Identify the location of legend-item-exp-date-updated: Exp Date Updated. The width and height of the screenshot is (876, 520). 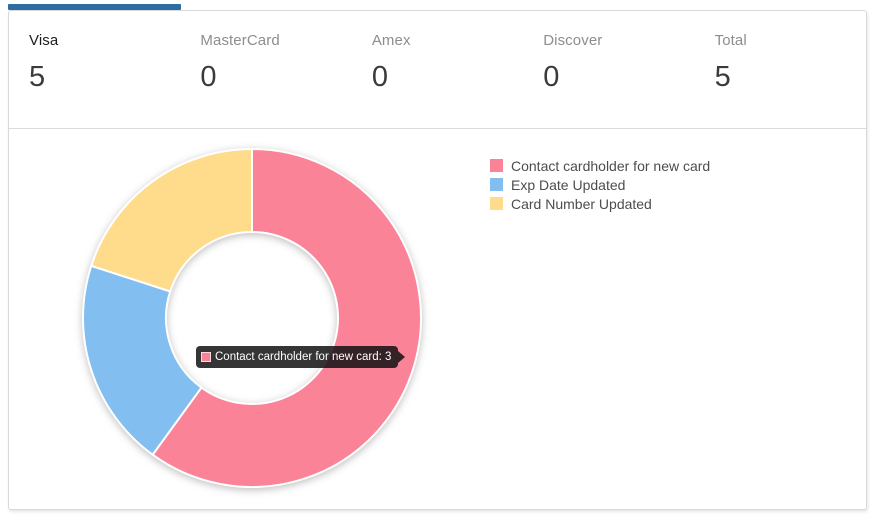
(600, 184).